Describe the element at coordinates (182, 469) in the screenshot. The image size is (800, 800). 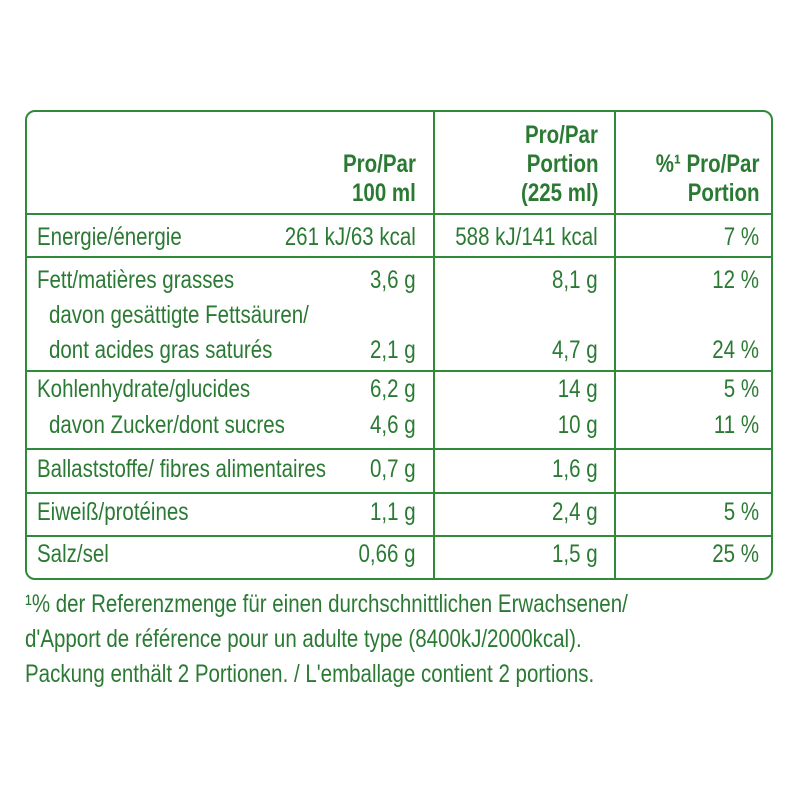
I see `fibre-label: Ballaststoffe/ fibres alimentaires` at that location.